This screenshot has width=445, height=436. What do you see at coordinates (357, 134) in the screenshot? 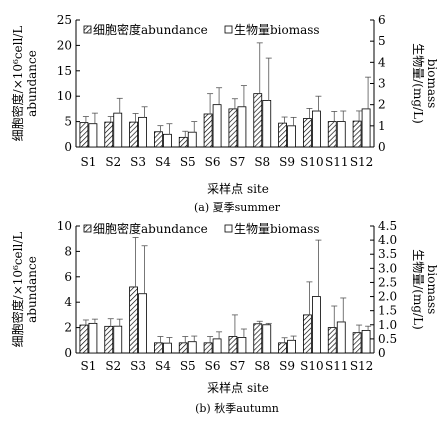
I see `chart-a-bar-abundance-S12` at bounding box center [357, 134].